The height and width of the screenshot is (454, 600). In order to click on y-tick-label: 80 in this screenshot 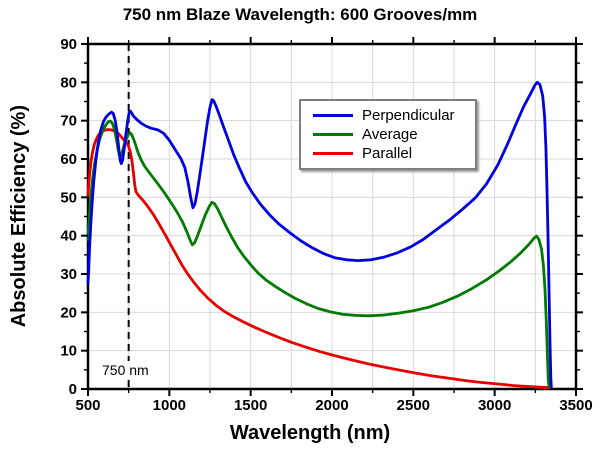, I will do `click(68, 82)`.